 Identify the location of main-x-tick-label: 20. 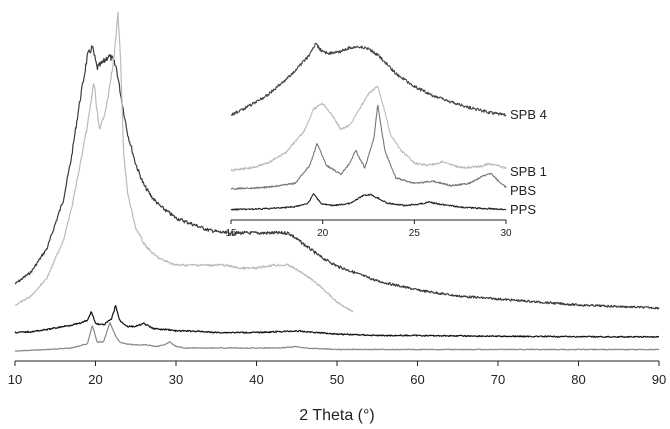
(95, 379).